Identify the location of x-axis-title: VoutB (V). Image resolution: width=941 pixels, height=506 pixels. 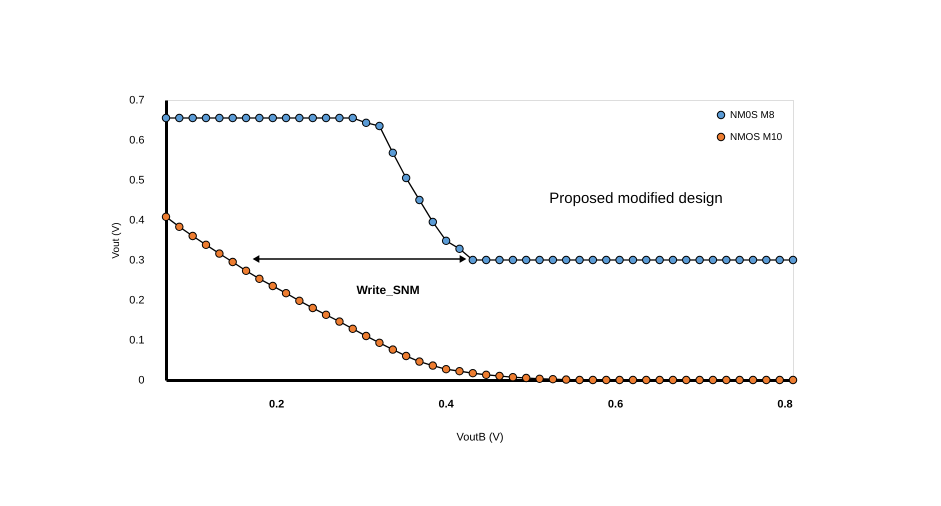
(480, 438).